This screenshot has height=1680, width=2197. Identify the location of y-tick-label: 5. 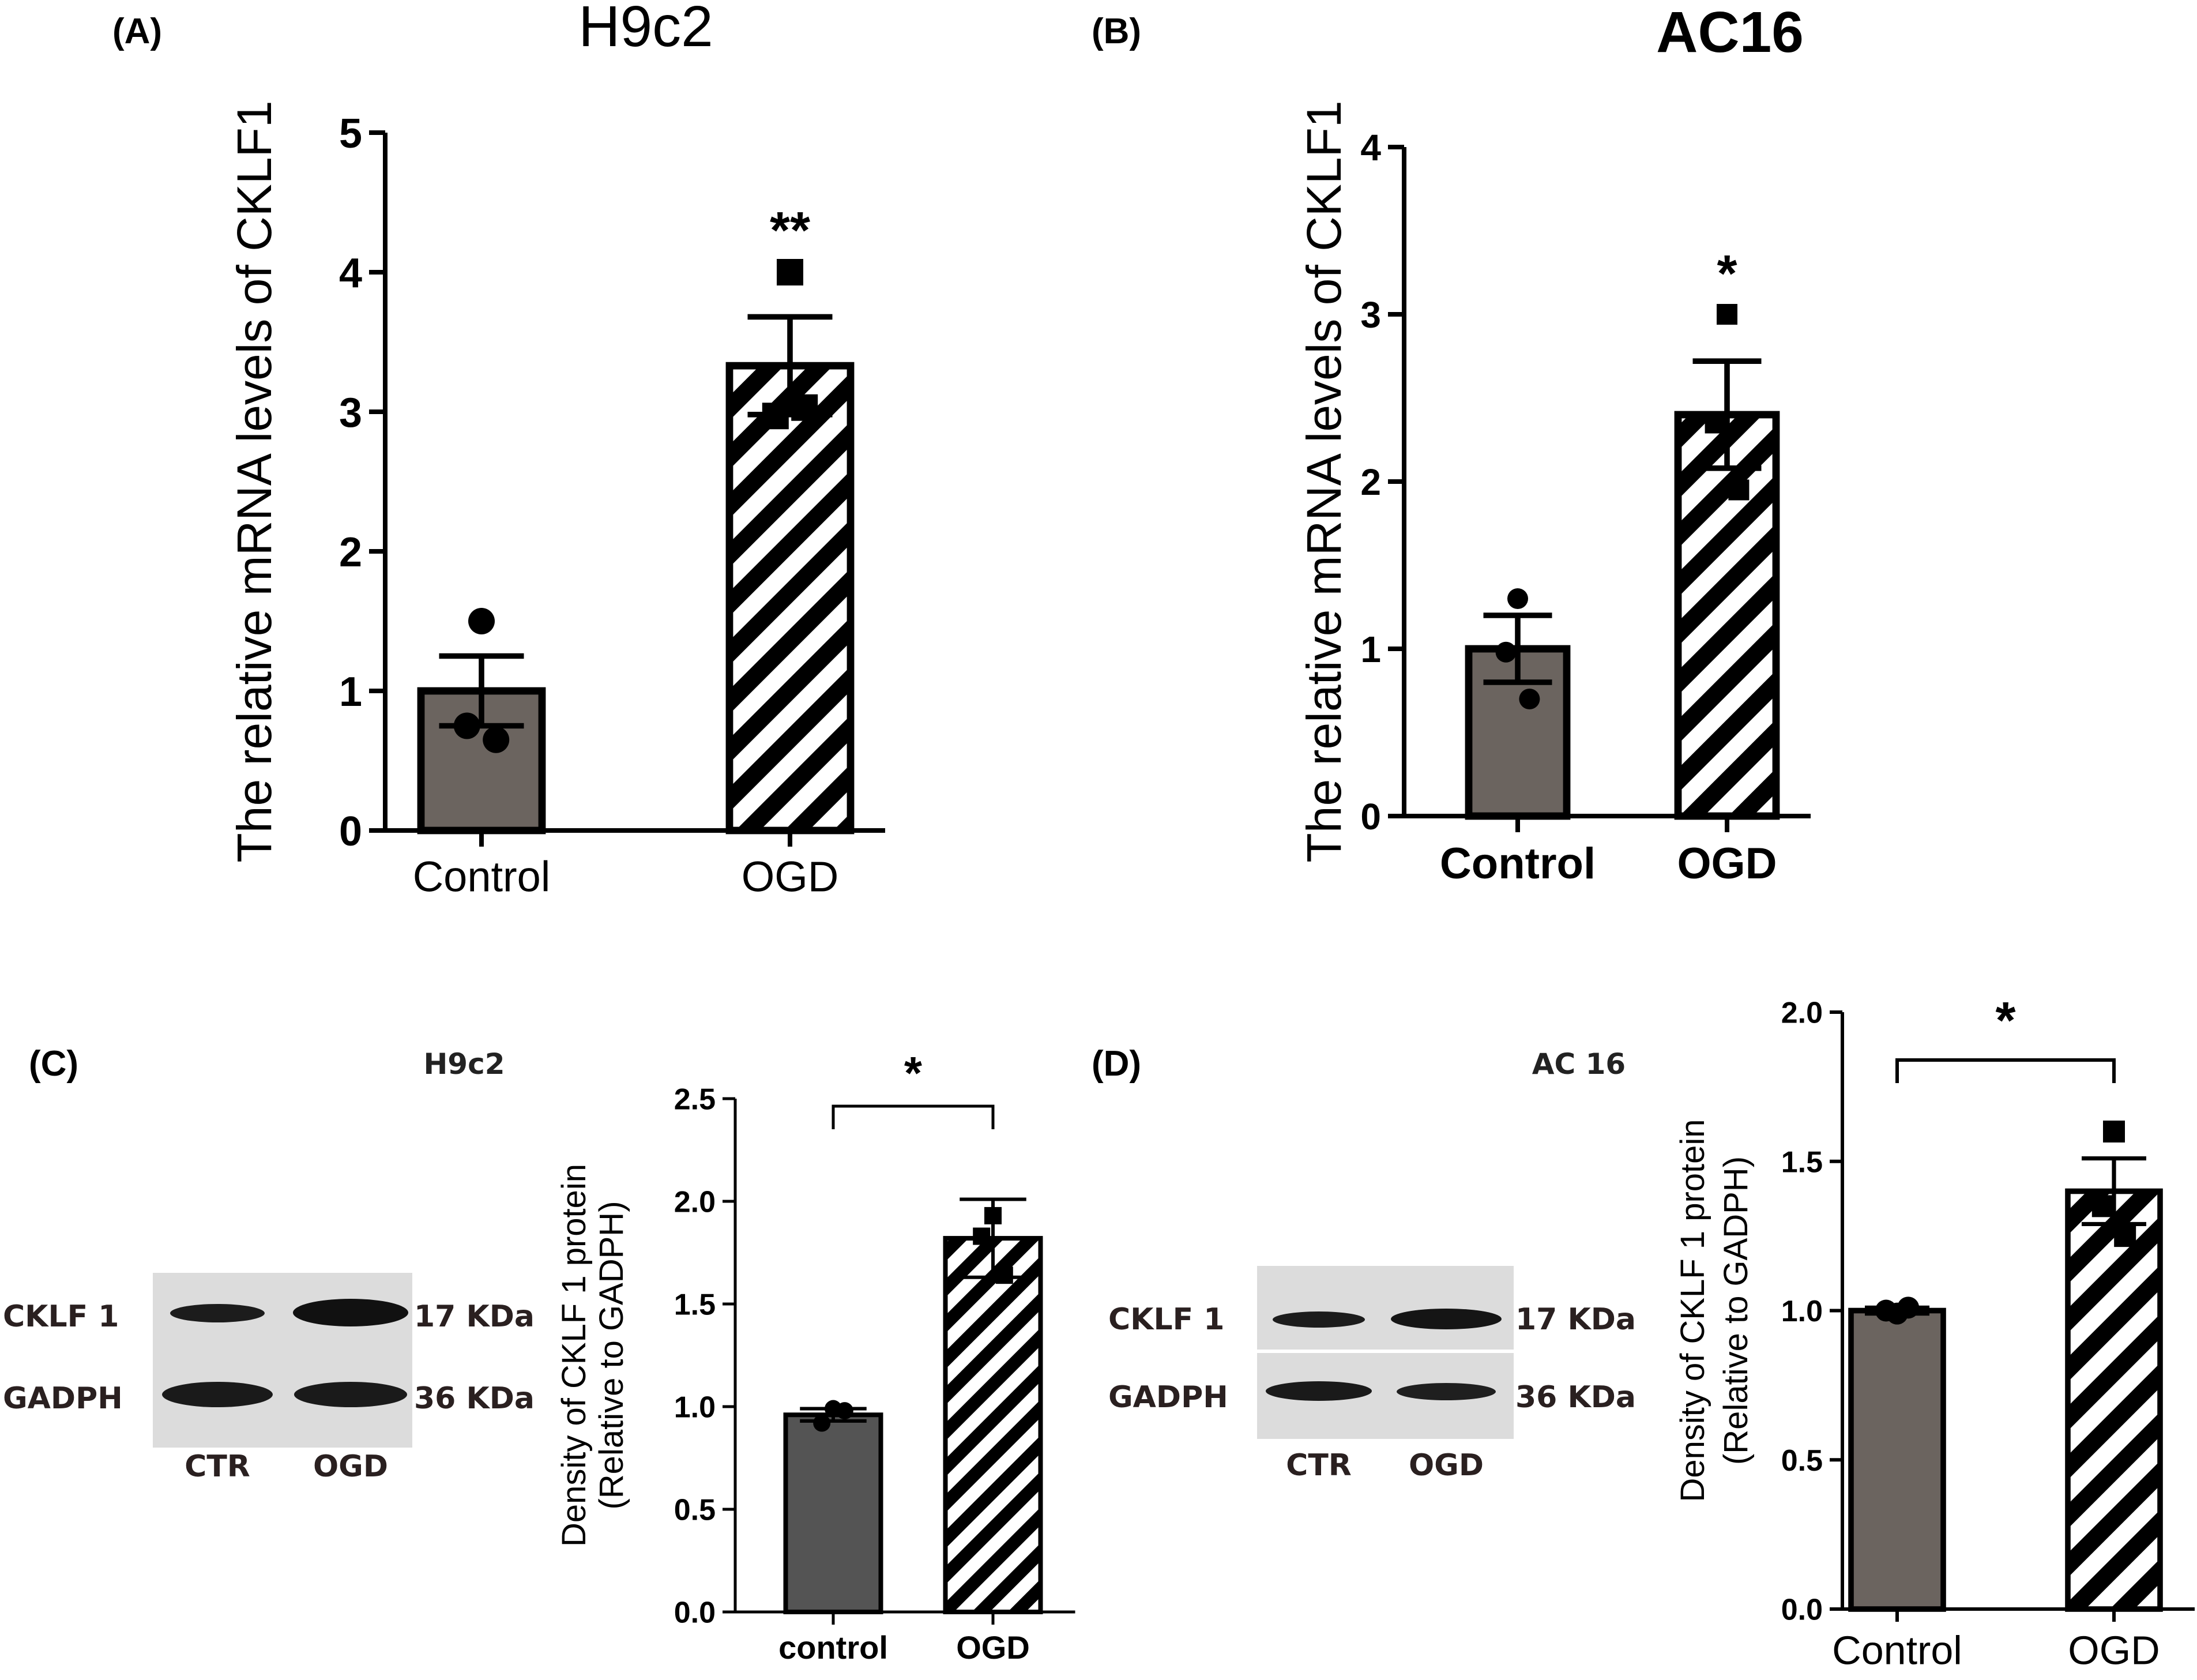
(350, 134).